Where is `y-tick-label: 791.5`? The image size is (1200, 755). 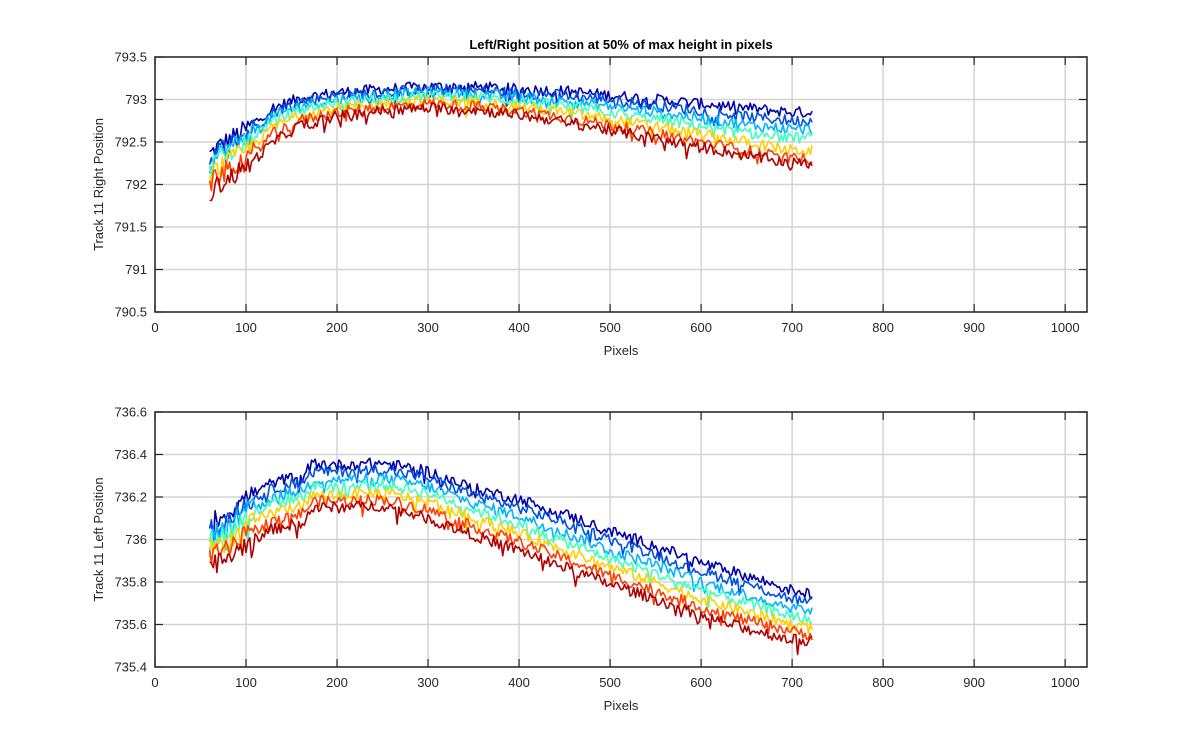 y-tick-label: 791.5 is located at coordinates (130, 227).